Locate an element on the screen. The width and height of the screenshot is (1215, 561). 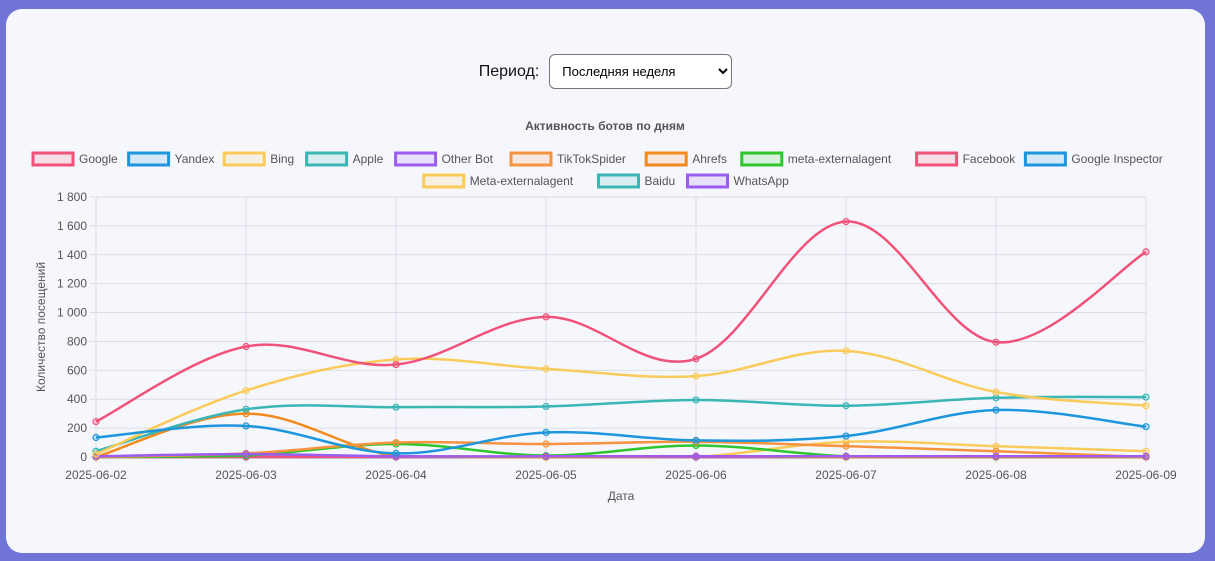
y-tick-label: 1 800 is located at coordinates (72, 197).